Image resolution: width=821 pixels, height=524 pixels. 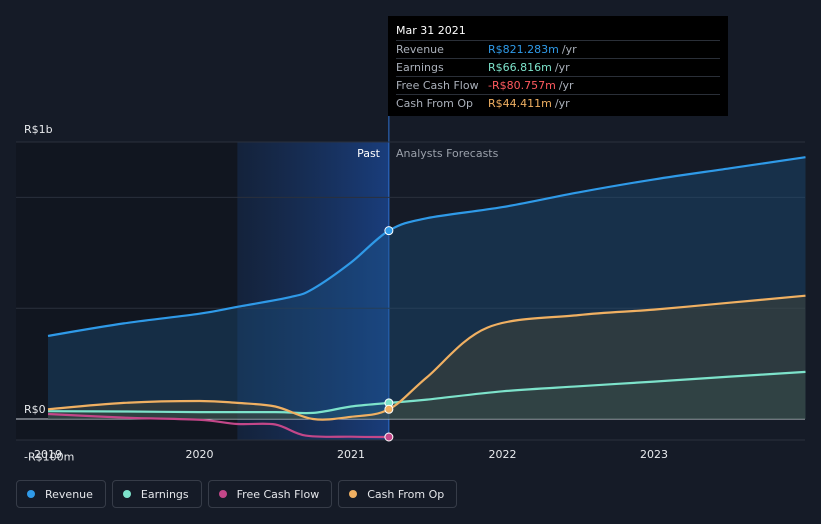 What do you see at coordinates (369, 153) in the screenshot?
I see `past-label: Past` at bounding box center [369, 153].